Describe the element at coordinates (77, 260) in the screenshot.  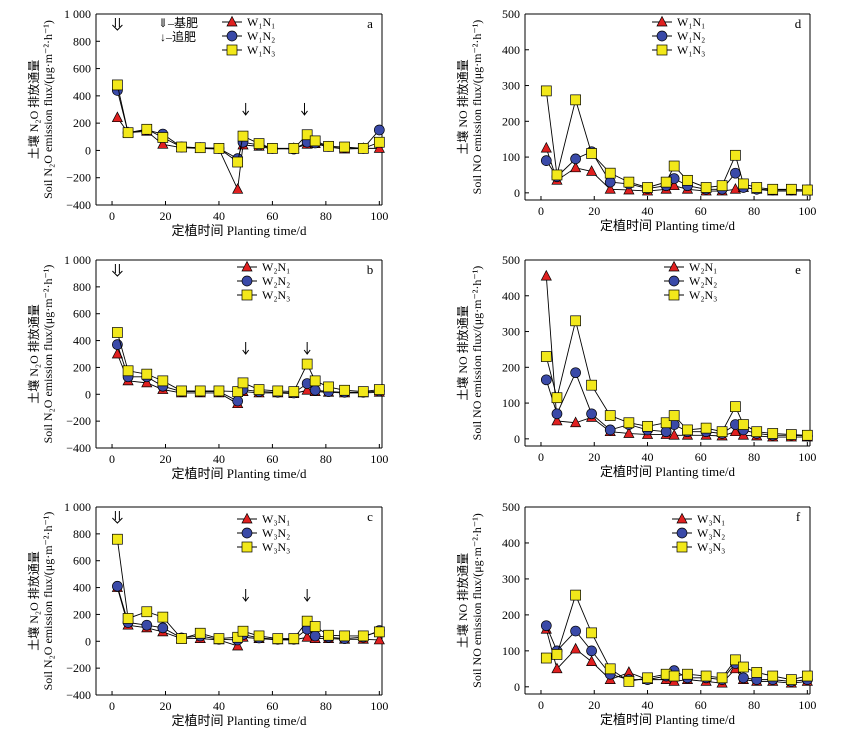
I see `y-tick-label: 1 000` at that location.